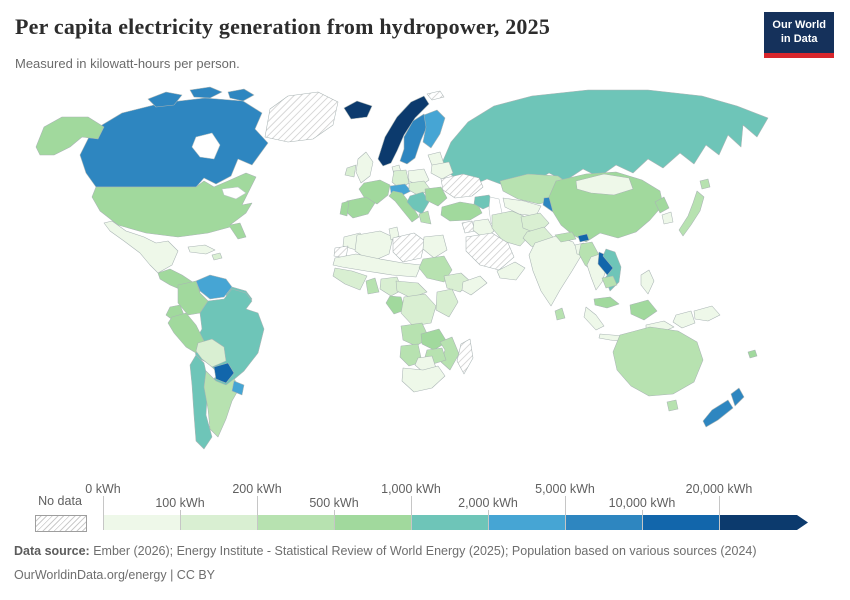  I want to click on country-mozambique, so click(449, 353).